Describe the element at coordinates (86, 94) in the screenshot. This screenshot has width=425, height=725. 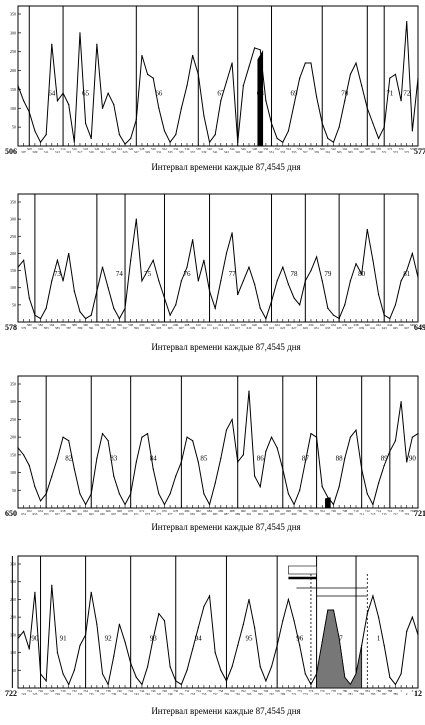
I see `cycle-label: 65` at that location.